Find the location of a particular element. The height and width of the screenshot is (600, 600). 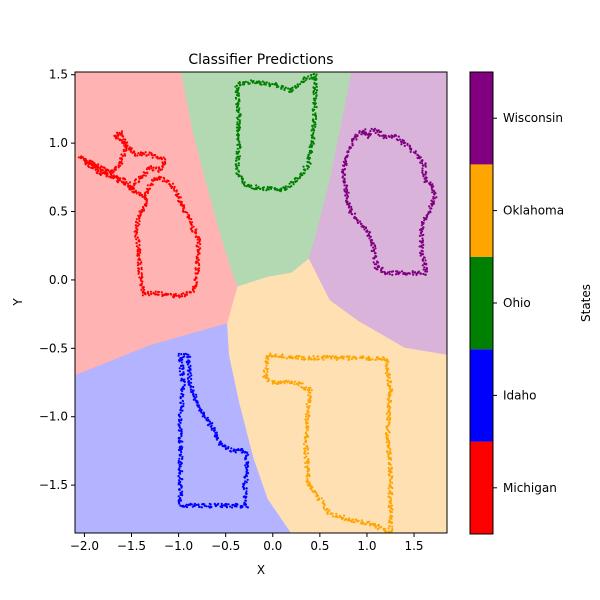

colorbar-swatch-idaho is located at coordinates (481, 395).